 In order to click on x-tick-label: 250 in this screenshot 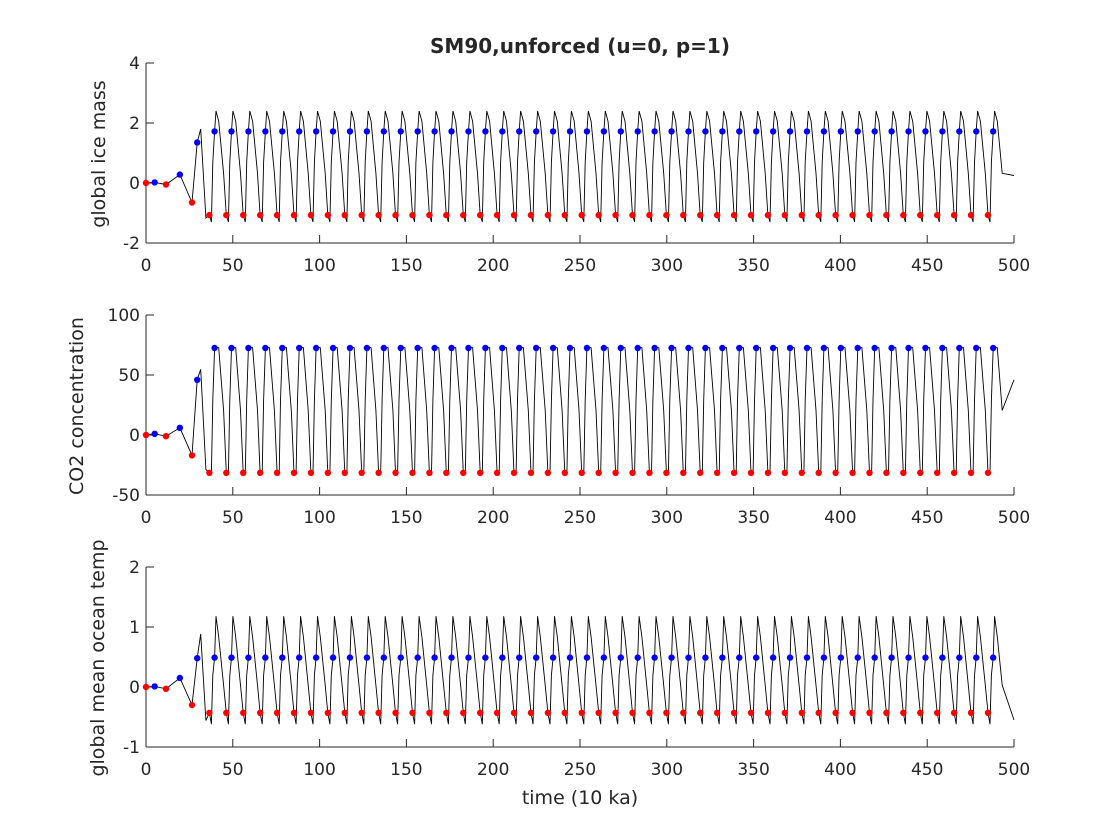, I will do `click(580, 518)`.